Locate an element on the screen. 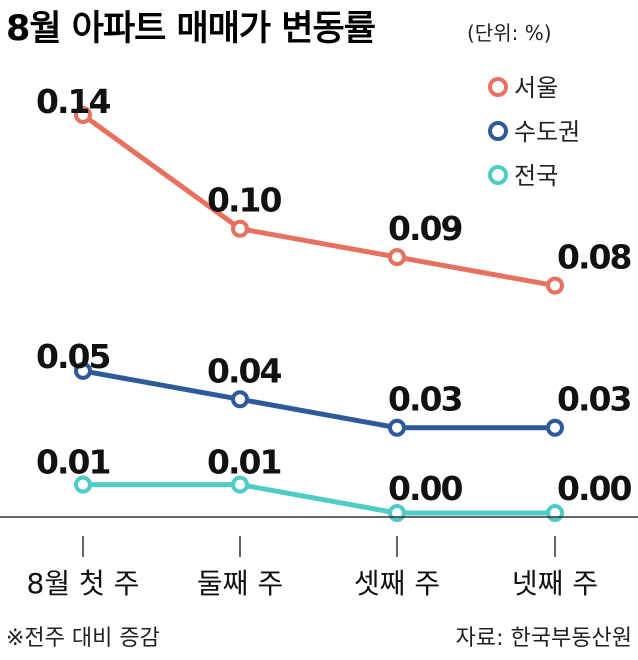 This screenshot has width=638, height=660. legend-marker-전국 is located at coordinates (498, 175).